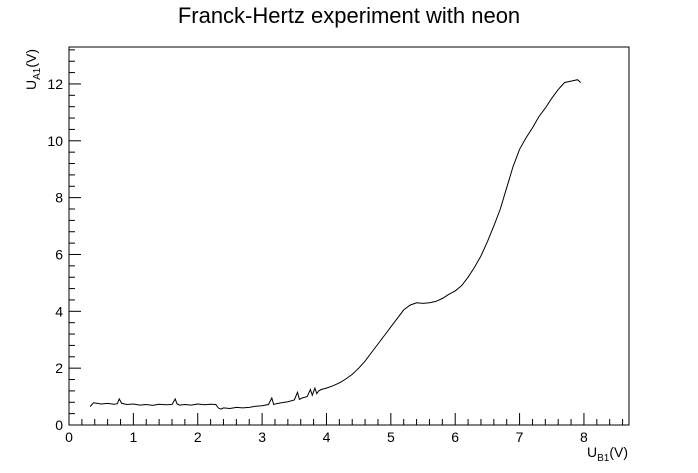  I want to click on y-tick-label: 10, so click(55, 141).